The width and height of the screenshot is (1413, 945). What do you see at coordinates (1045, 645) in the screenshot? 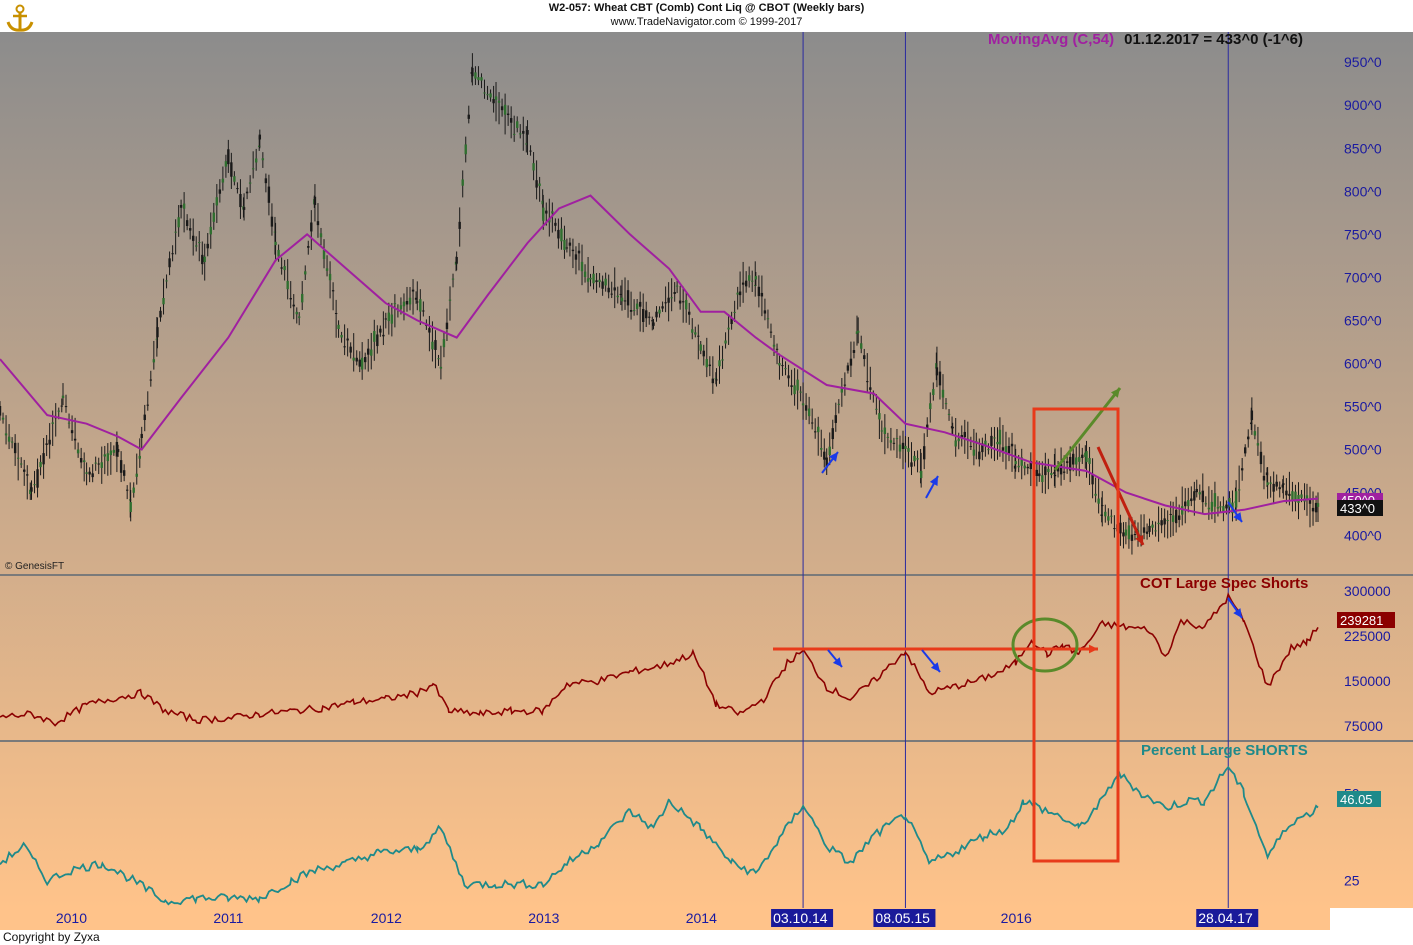
I see `green-circle-highlight` at bounding box center [1045, 645].